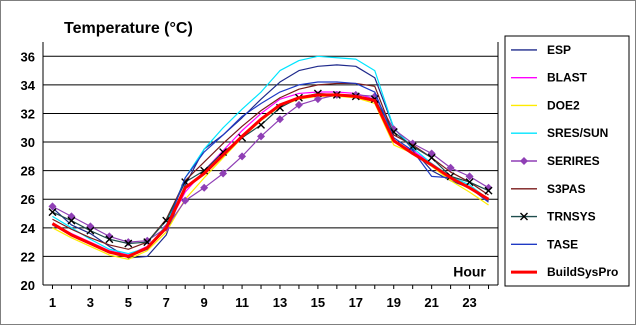  Describe the element at coordinates (431, 302) in the screenshot. I see `x-tick-label: 21` at that location.